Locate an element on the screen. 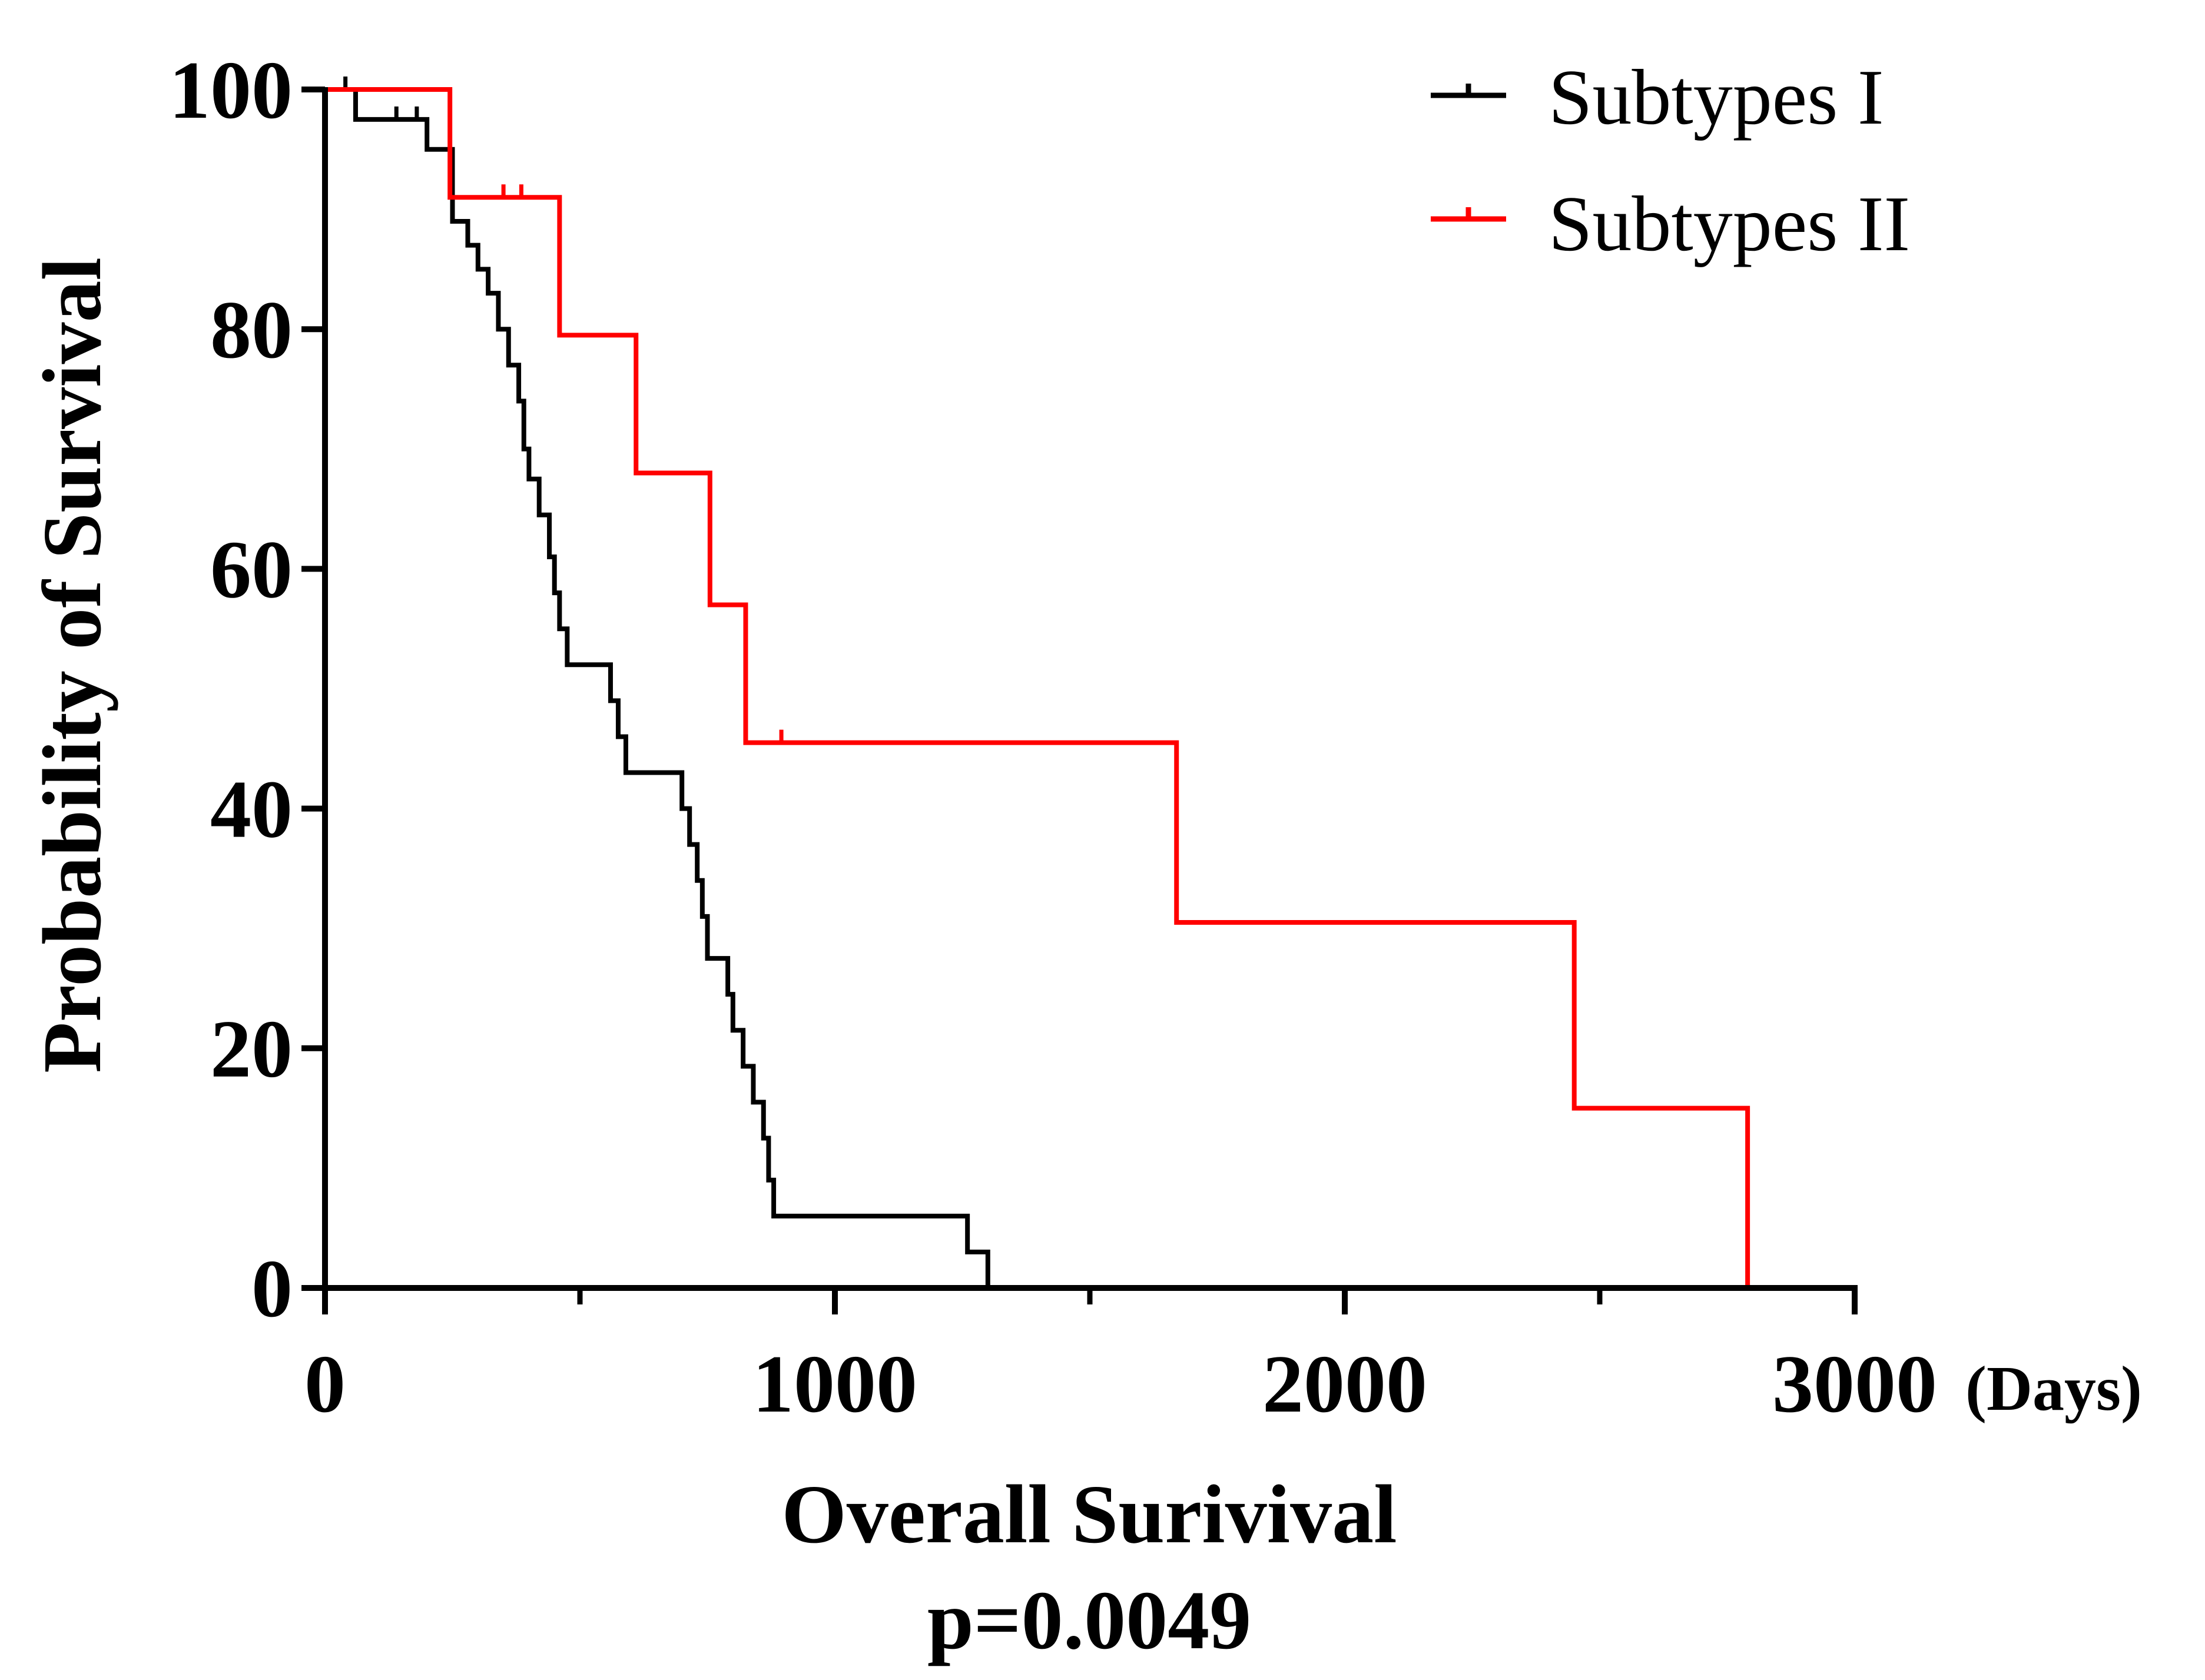  y-tick-label: 80 is located at coordinates (251, 330).